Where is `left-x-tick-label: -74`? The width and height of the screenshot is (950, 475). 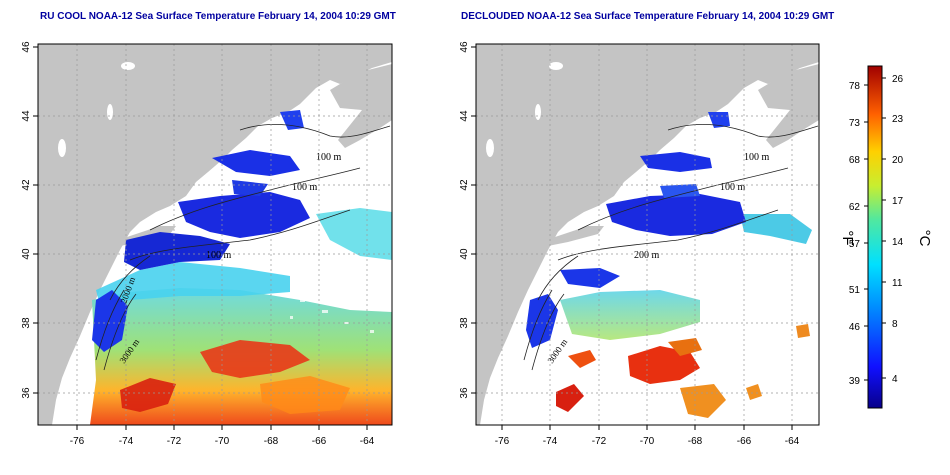
left-x-tick-label: -74 is located at coordinates (126, 441).